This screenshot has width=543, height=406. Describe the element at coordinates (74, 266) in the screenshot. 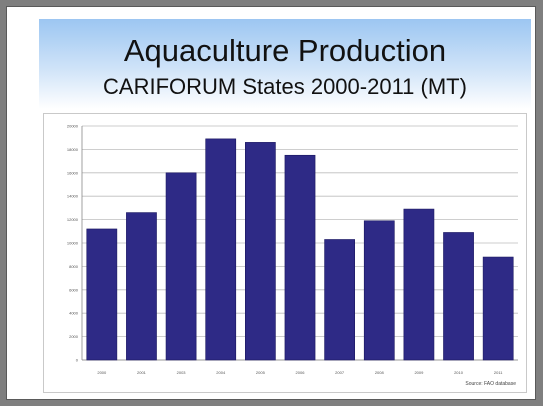

I see `y-tick-label: 8000` at that location.